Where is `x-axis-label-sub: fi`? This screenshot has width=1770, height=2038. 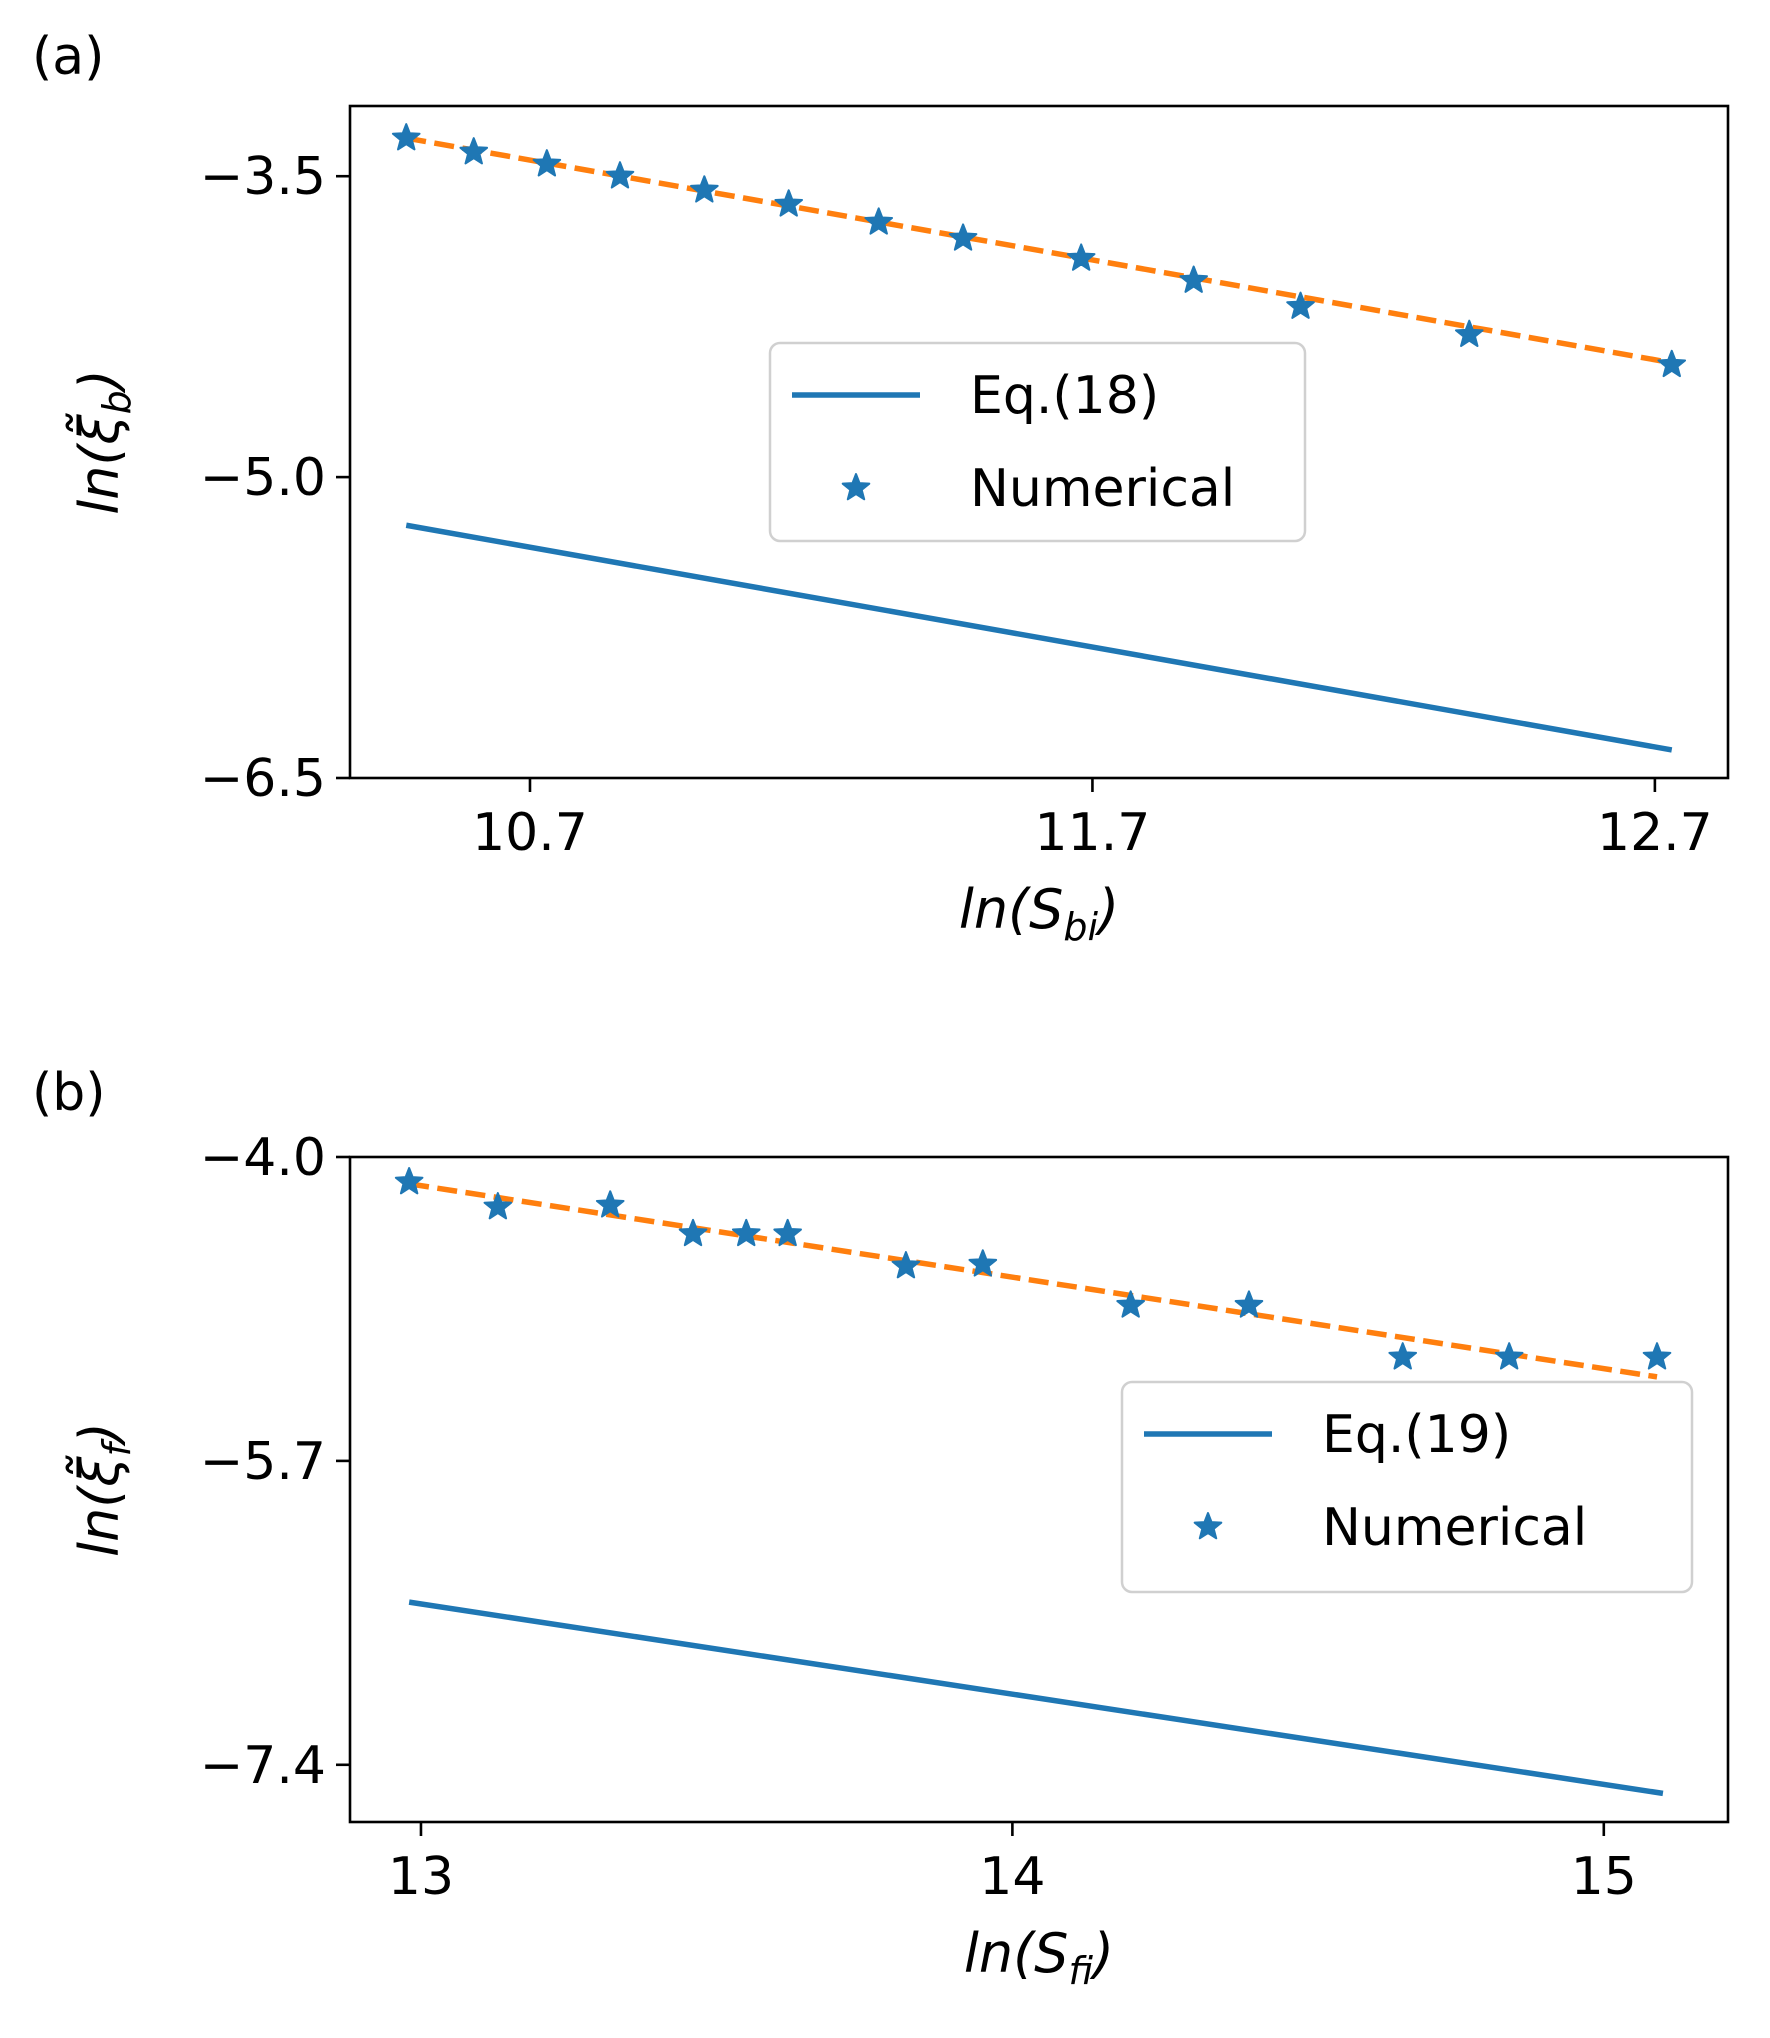 x-axis-label-sub: fi is located at coordinates (1080, 1971).